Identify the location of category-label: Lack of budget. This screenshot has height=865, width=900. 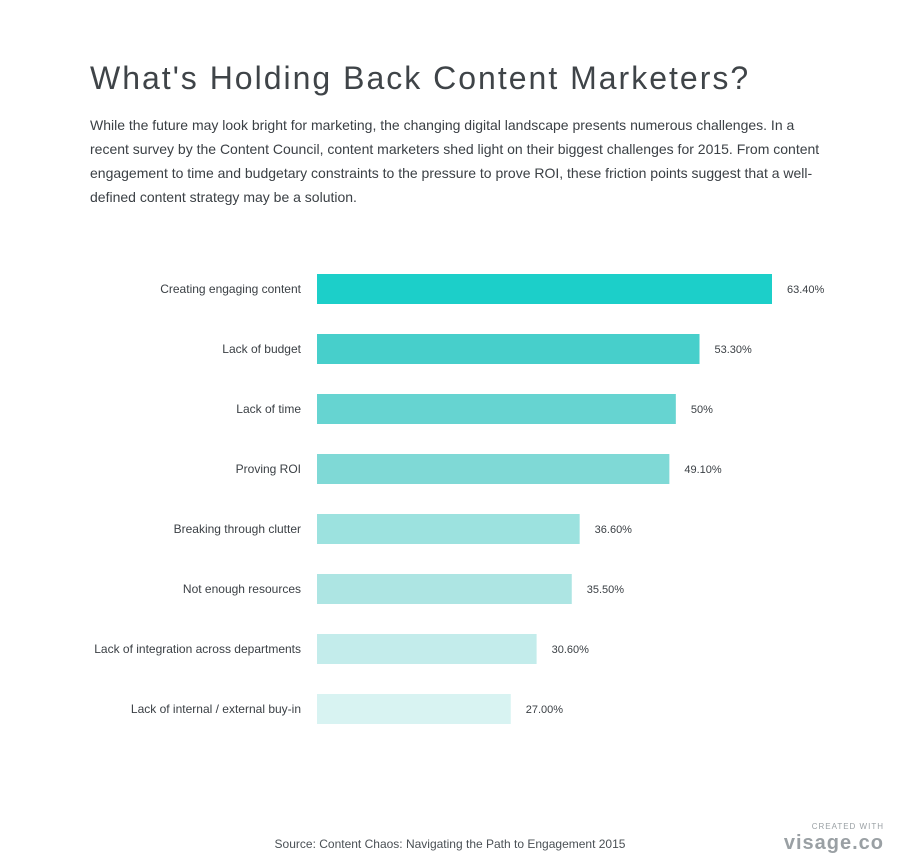
(261, 349).